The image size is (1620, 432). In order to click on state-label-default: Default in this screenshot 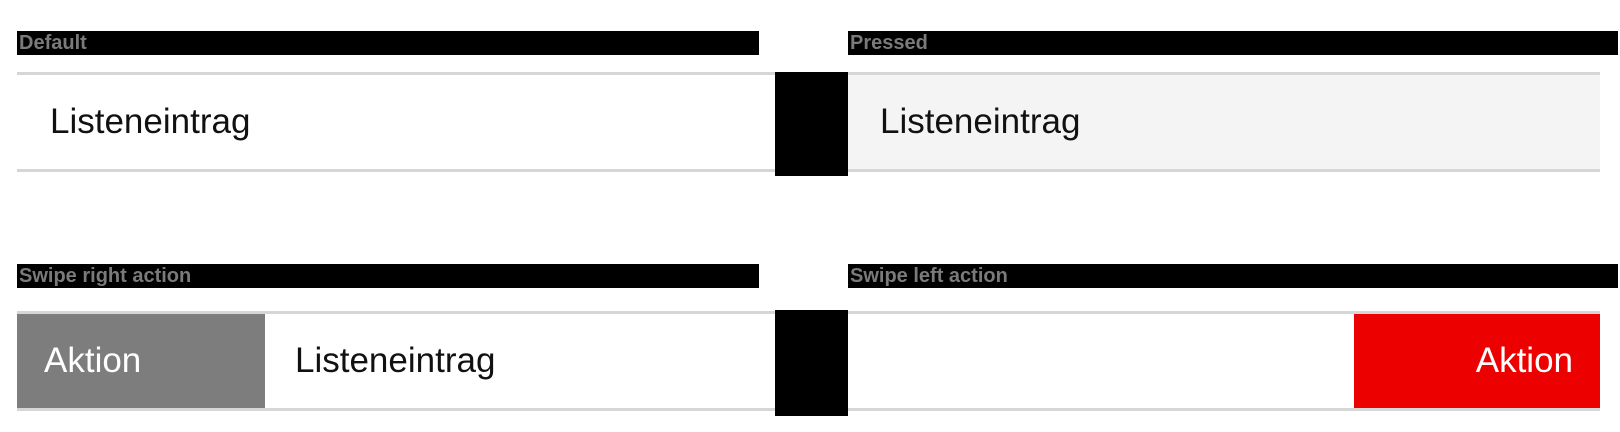, I will do `click(388, 43)`.